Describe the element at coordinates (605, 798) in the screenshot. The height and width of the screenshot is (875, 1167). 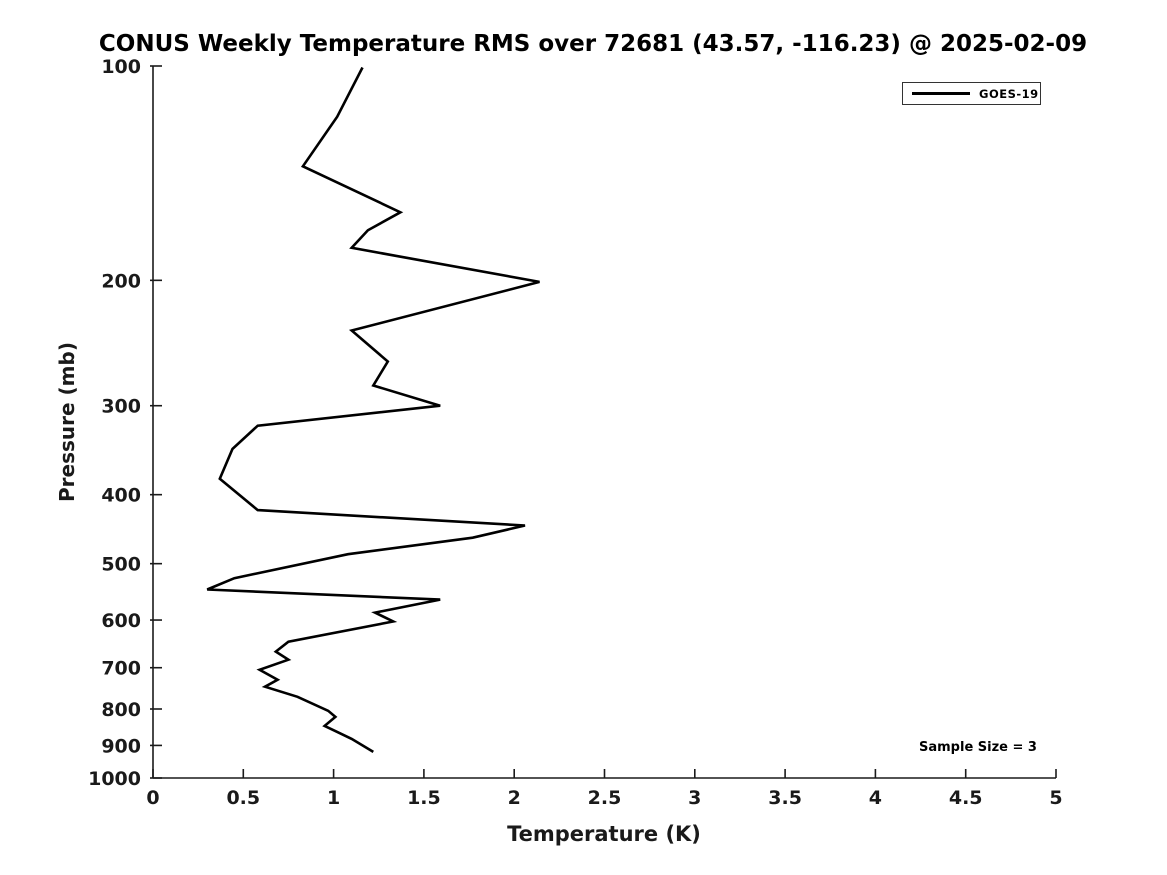
I see `x-tick-label: 2.5` at that location.